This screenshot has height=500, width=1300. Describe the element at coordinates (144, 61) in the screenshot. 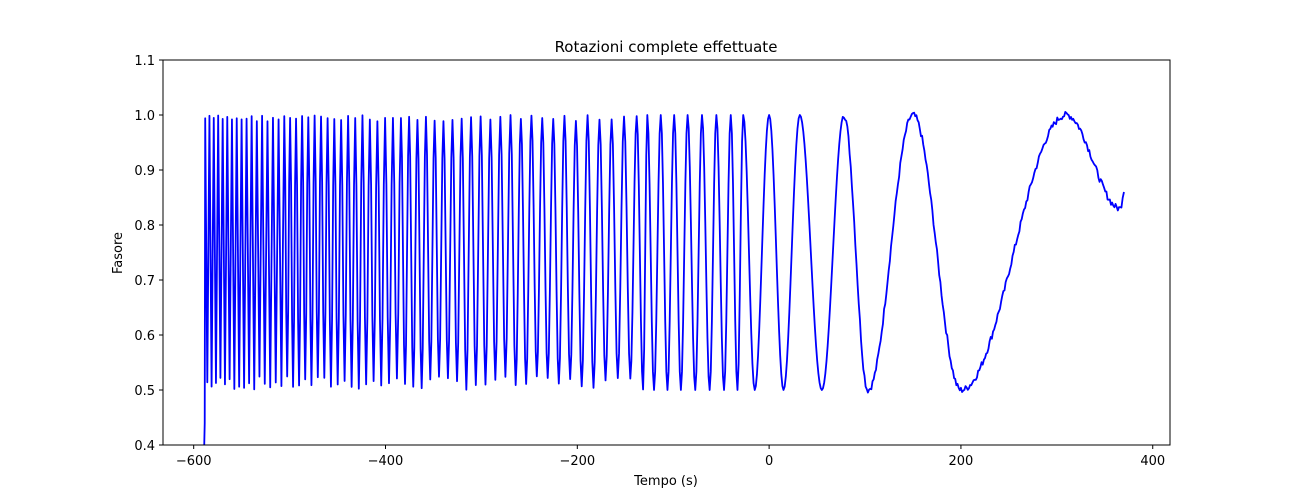

I see `y-tick-label: 1.1` at that location.